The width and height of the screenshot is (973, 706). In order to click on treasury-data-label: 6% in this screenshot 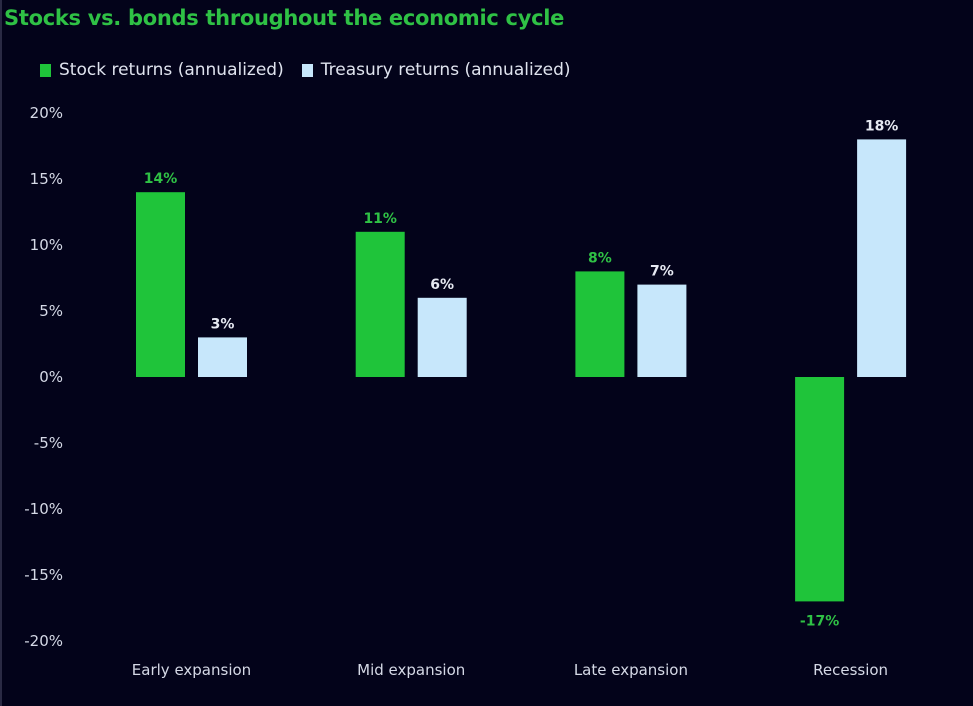, I will do `click(442, 285)`.